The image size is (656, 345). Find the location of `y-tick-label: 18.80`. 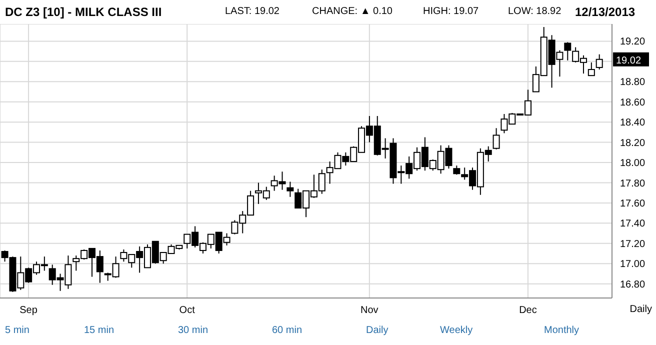

y-tick-label: 18.80 is located at coordinates (633, 82).